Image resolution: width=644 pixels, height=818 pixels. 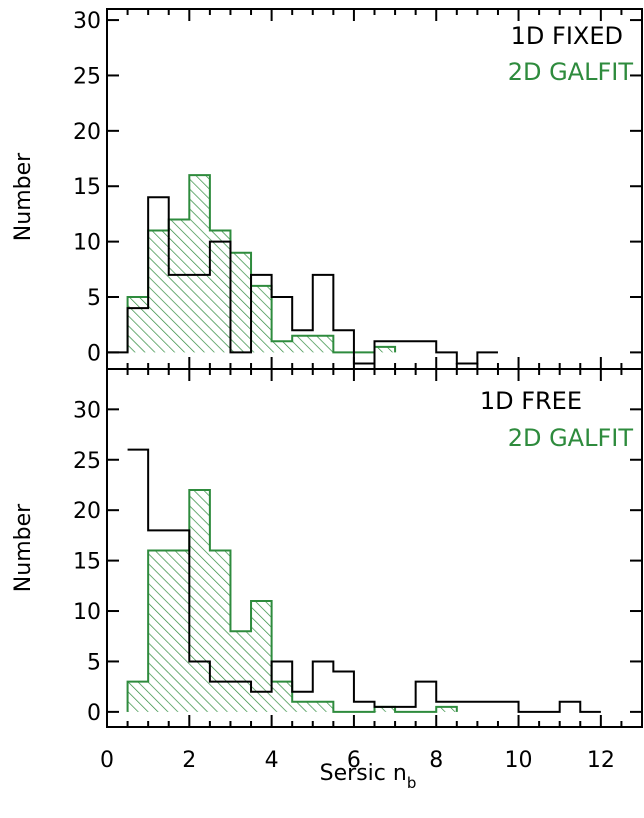 I want to click on bottom-ytick-label-5: 5, so click(x=94, y=662).